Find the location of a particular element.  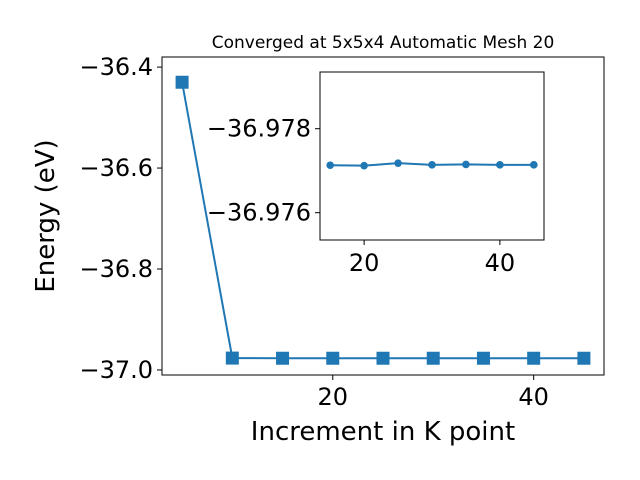

y-tick-label: −36.4 is located at coordinates (116, 67).